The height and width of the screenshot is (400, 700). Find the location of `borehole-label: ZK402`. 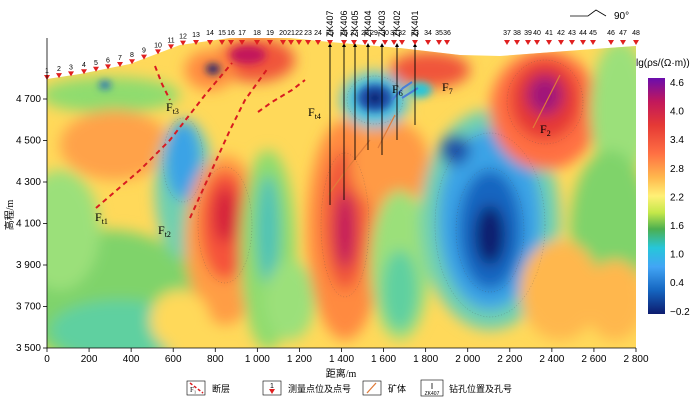

borehole-label: ZK402 is located at coordinates (397, 23).